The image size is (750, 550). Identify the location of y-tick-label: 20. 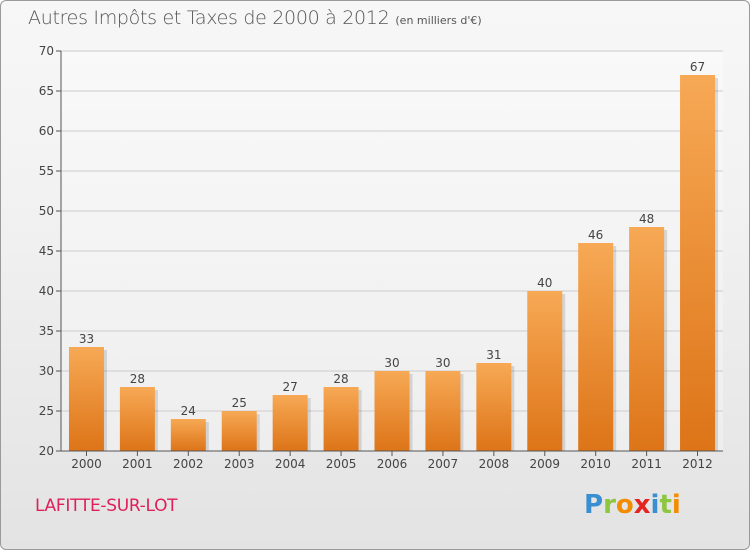
(46, 451).